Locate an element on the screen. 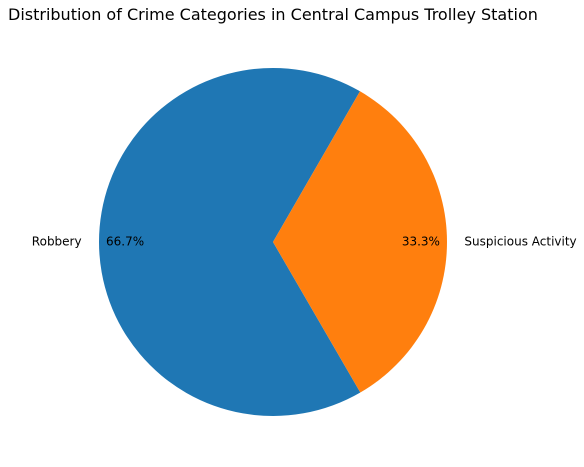 Image resolution: width=584 pixels, height=467 pixels. category-label: Suspicious Activity is located at coordinates (520, 241).